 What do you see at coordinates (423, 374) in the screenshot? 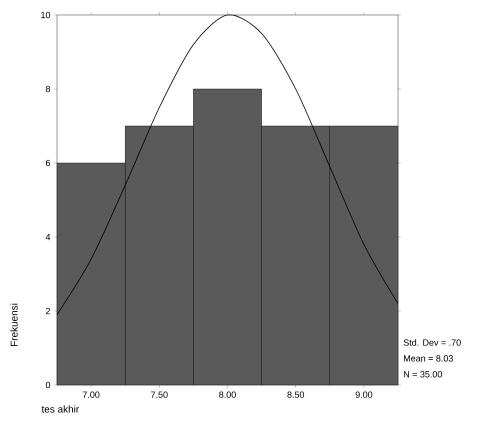
I see `text: N = 35.00` at bounding box center [423, 374].